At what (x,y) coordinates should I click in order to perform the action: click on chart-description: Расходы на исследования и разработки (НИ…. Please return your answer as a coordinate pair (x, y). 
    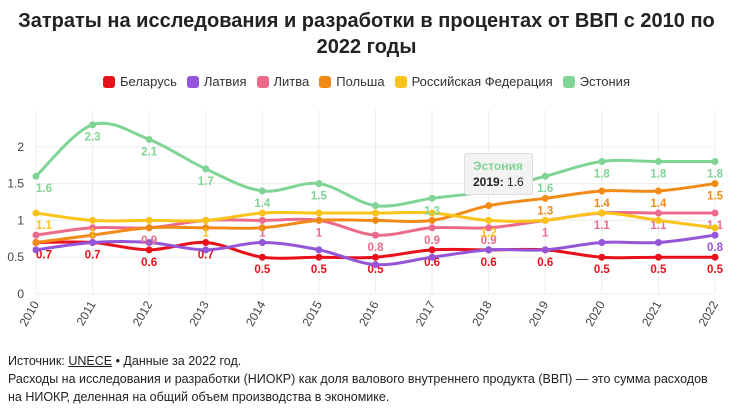
    Looking at the image, I should click on (358, 388).